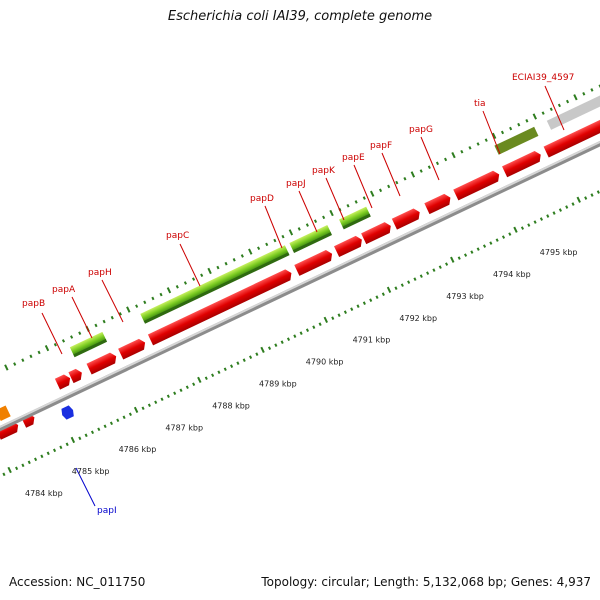 Image resolution: width=600 pixels, height=600 pixels. What do you see at coordinates (381, 146) in the screenshot?
I see `gene-label-papF: papF` at bounding box center [381, 146].